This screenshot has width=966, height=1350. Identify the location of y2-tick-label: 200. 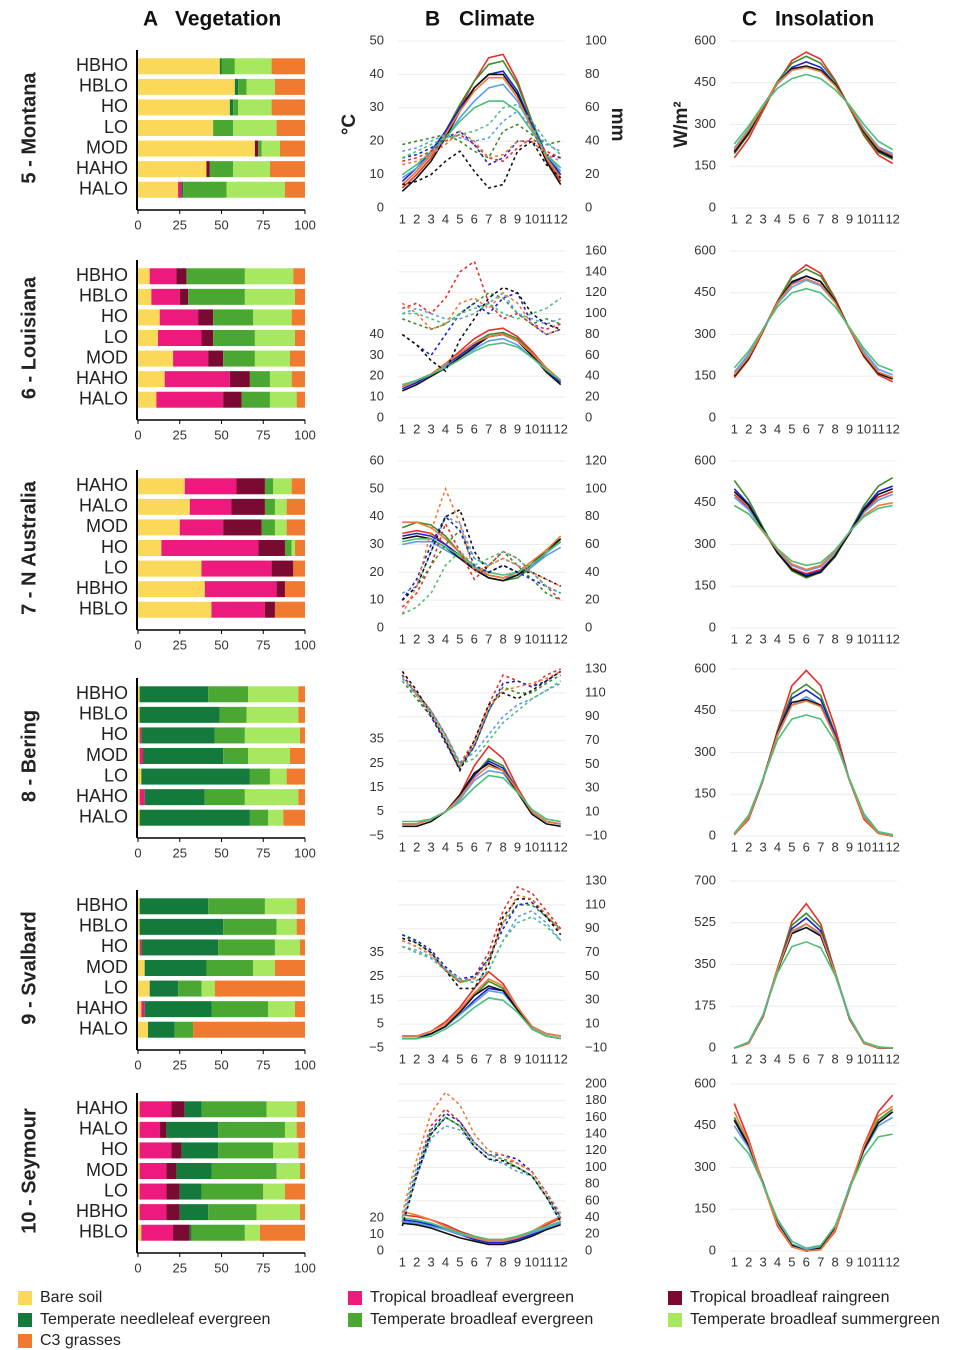
(596, 1082).